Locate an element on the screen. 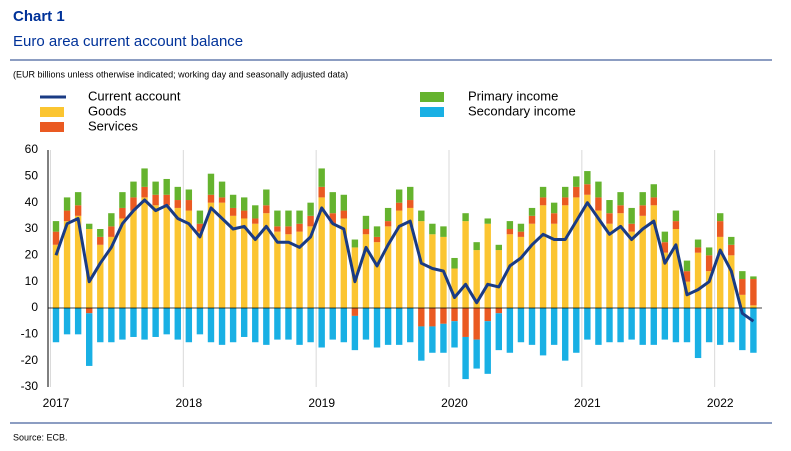  y-tick-label: 10 is located at coordinates (32, 281).